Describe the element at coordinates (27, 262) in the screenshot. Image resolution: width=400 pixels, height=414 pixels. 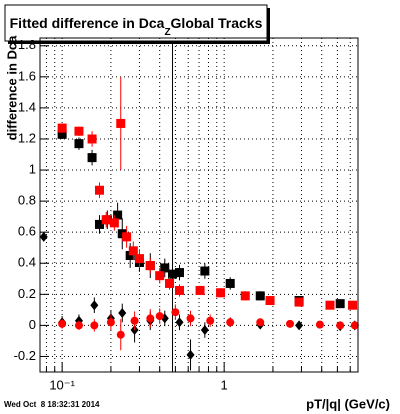
I see `y-tick-label: 0.4` at that location.